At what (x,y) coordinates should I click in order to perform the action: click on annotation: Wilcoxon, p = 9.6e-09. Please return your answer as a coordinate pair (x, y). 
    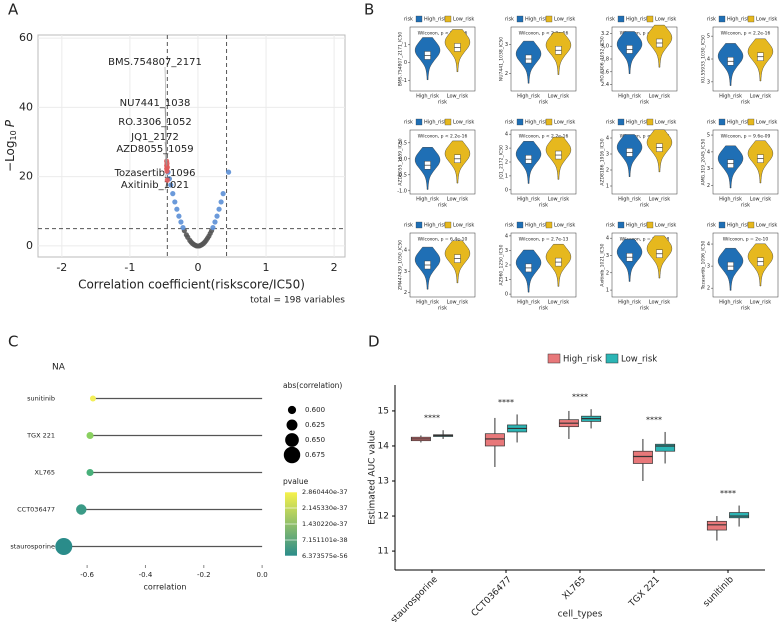
    Looking at the image, I should click on (746, 137).